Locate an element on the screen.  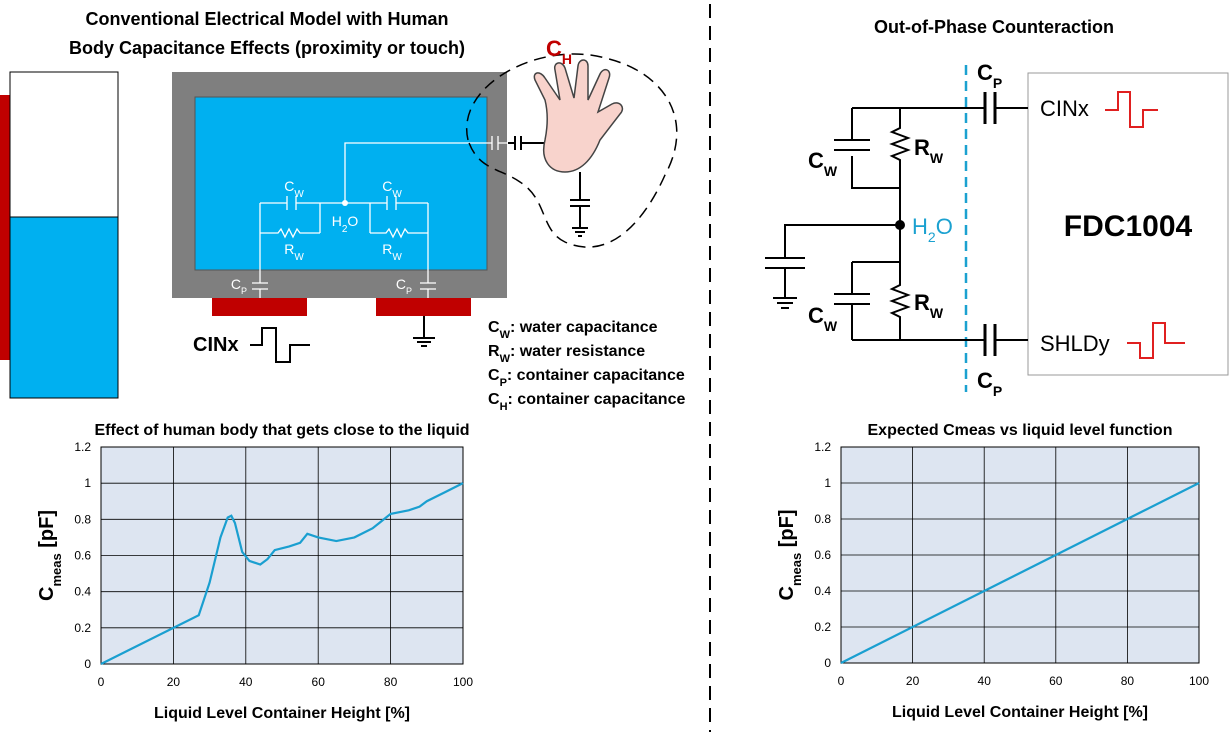
text-part: O is located at coordinates (944, 226).